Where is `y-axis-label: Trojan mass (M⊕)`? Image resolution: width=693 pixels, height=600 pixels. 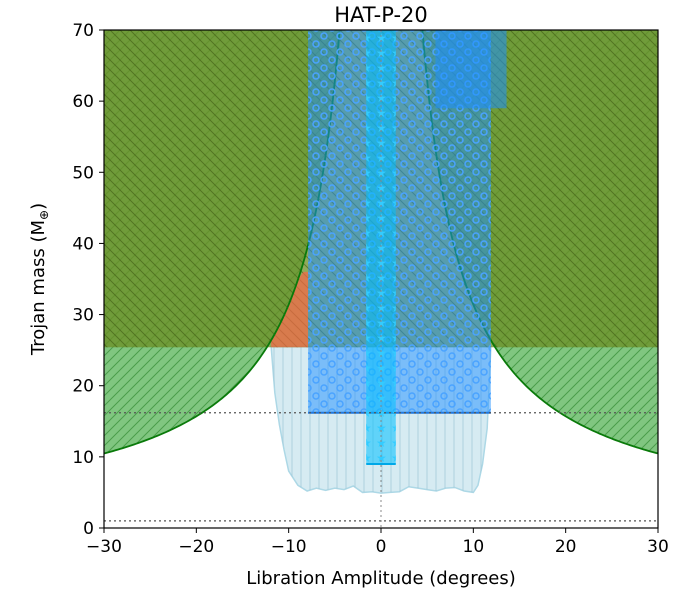
y-axis-label: Trojan mass (M⊕) is located at coordinates (39, 279).